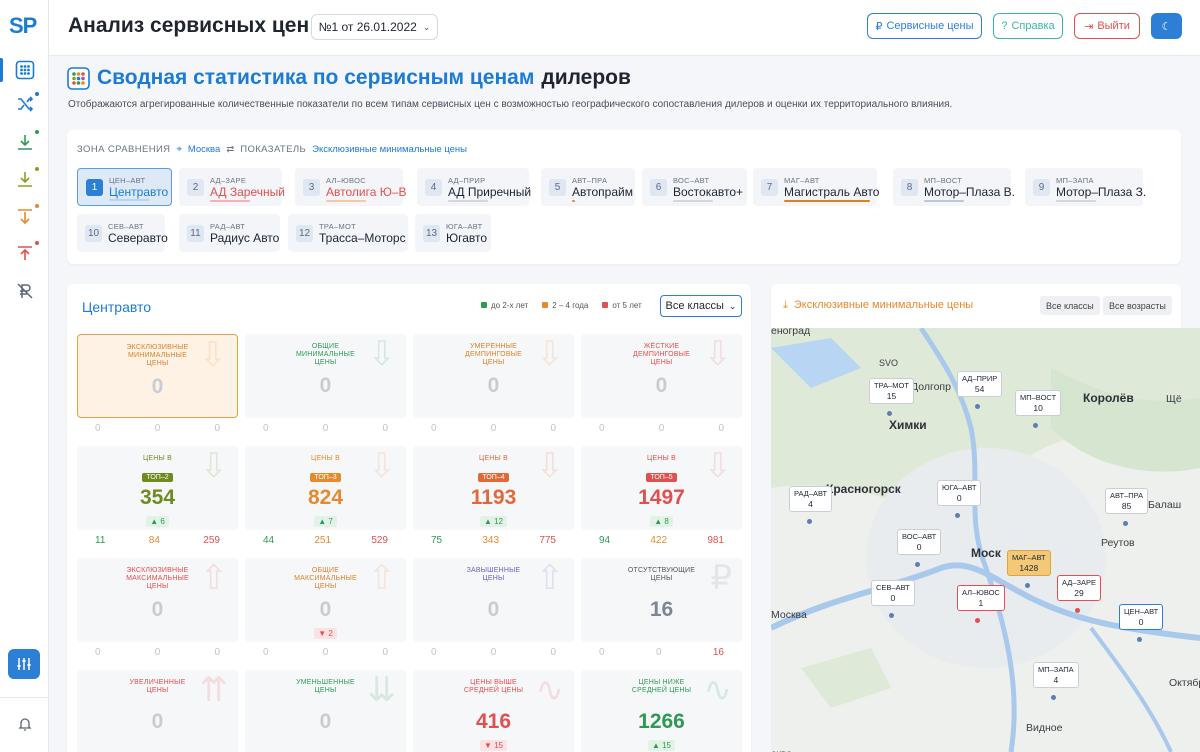  I want to click on dealer-name: Автолига Ю–В, so click(366, 191).